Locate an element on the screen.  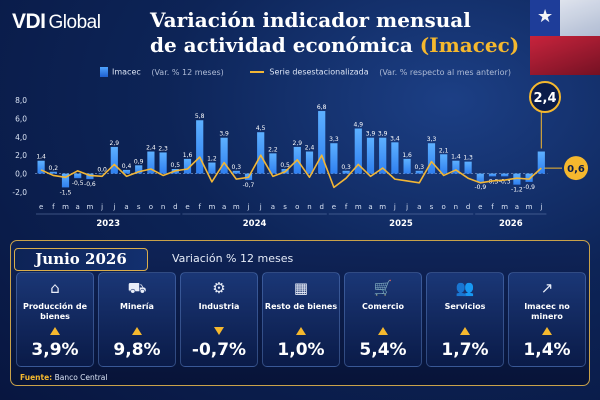
legend-bar-swatch is located at coordinates (104, 72).